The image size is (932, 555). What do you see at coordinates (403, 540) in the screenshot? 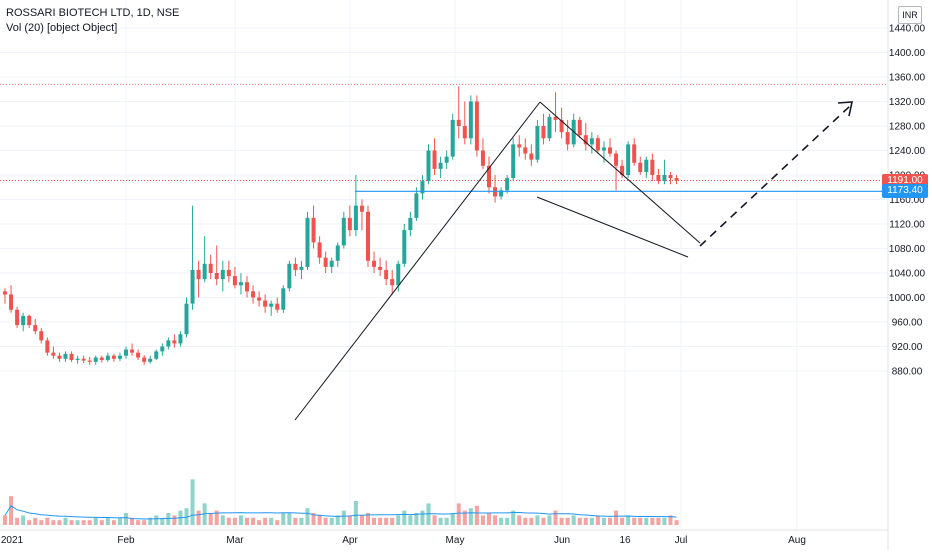
I see `time-axis: 2021 Feb Mar Apr May Jun 16 Jul Aug` at bounding box center [403, 540].